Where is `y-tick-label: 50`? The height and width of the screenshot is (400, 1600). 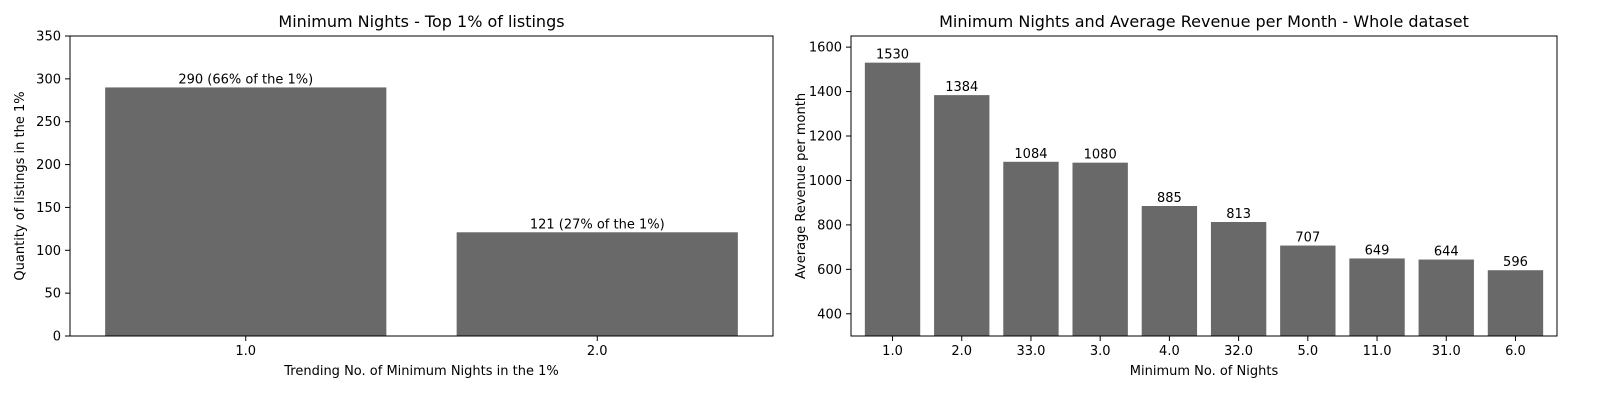
y-tick-label: 50 is located at coordinates (52, 294).